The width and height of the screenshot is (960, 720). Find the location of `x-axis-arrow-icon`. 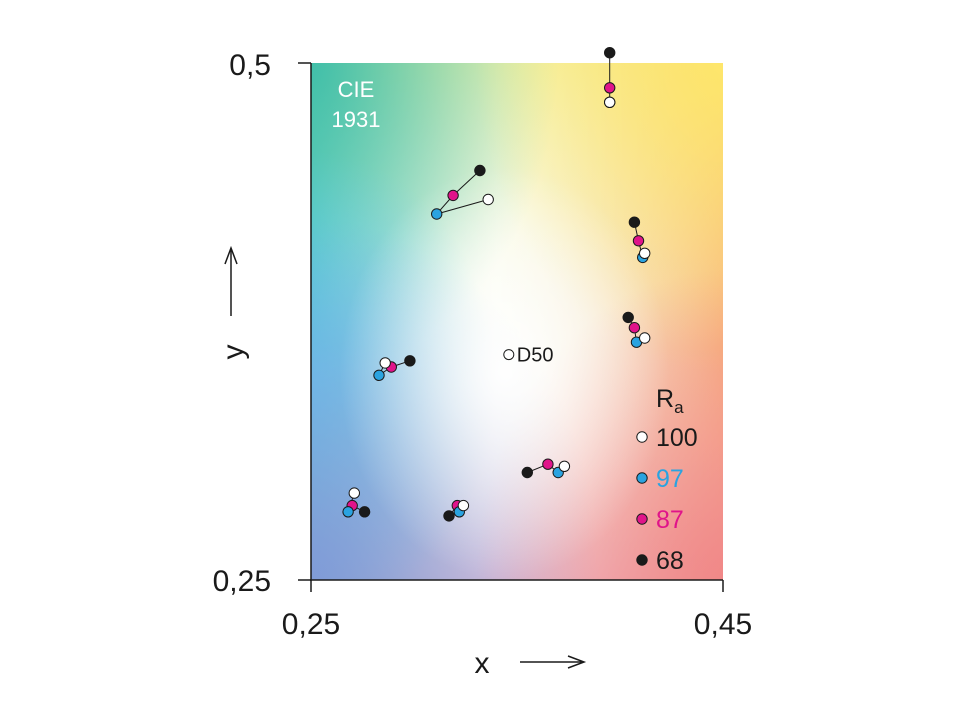

x-axis-arrow-icon is located at coordinates (553, 662).